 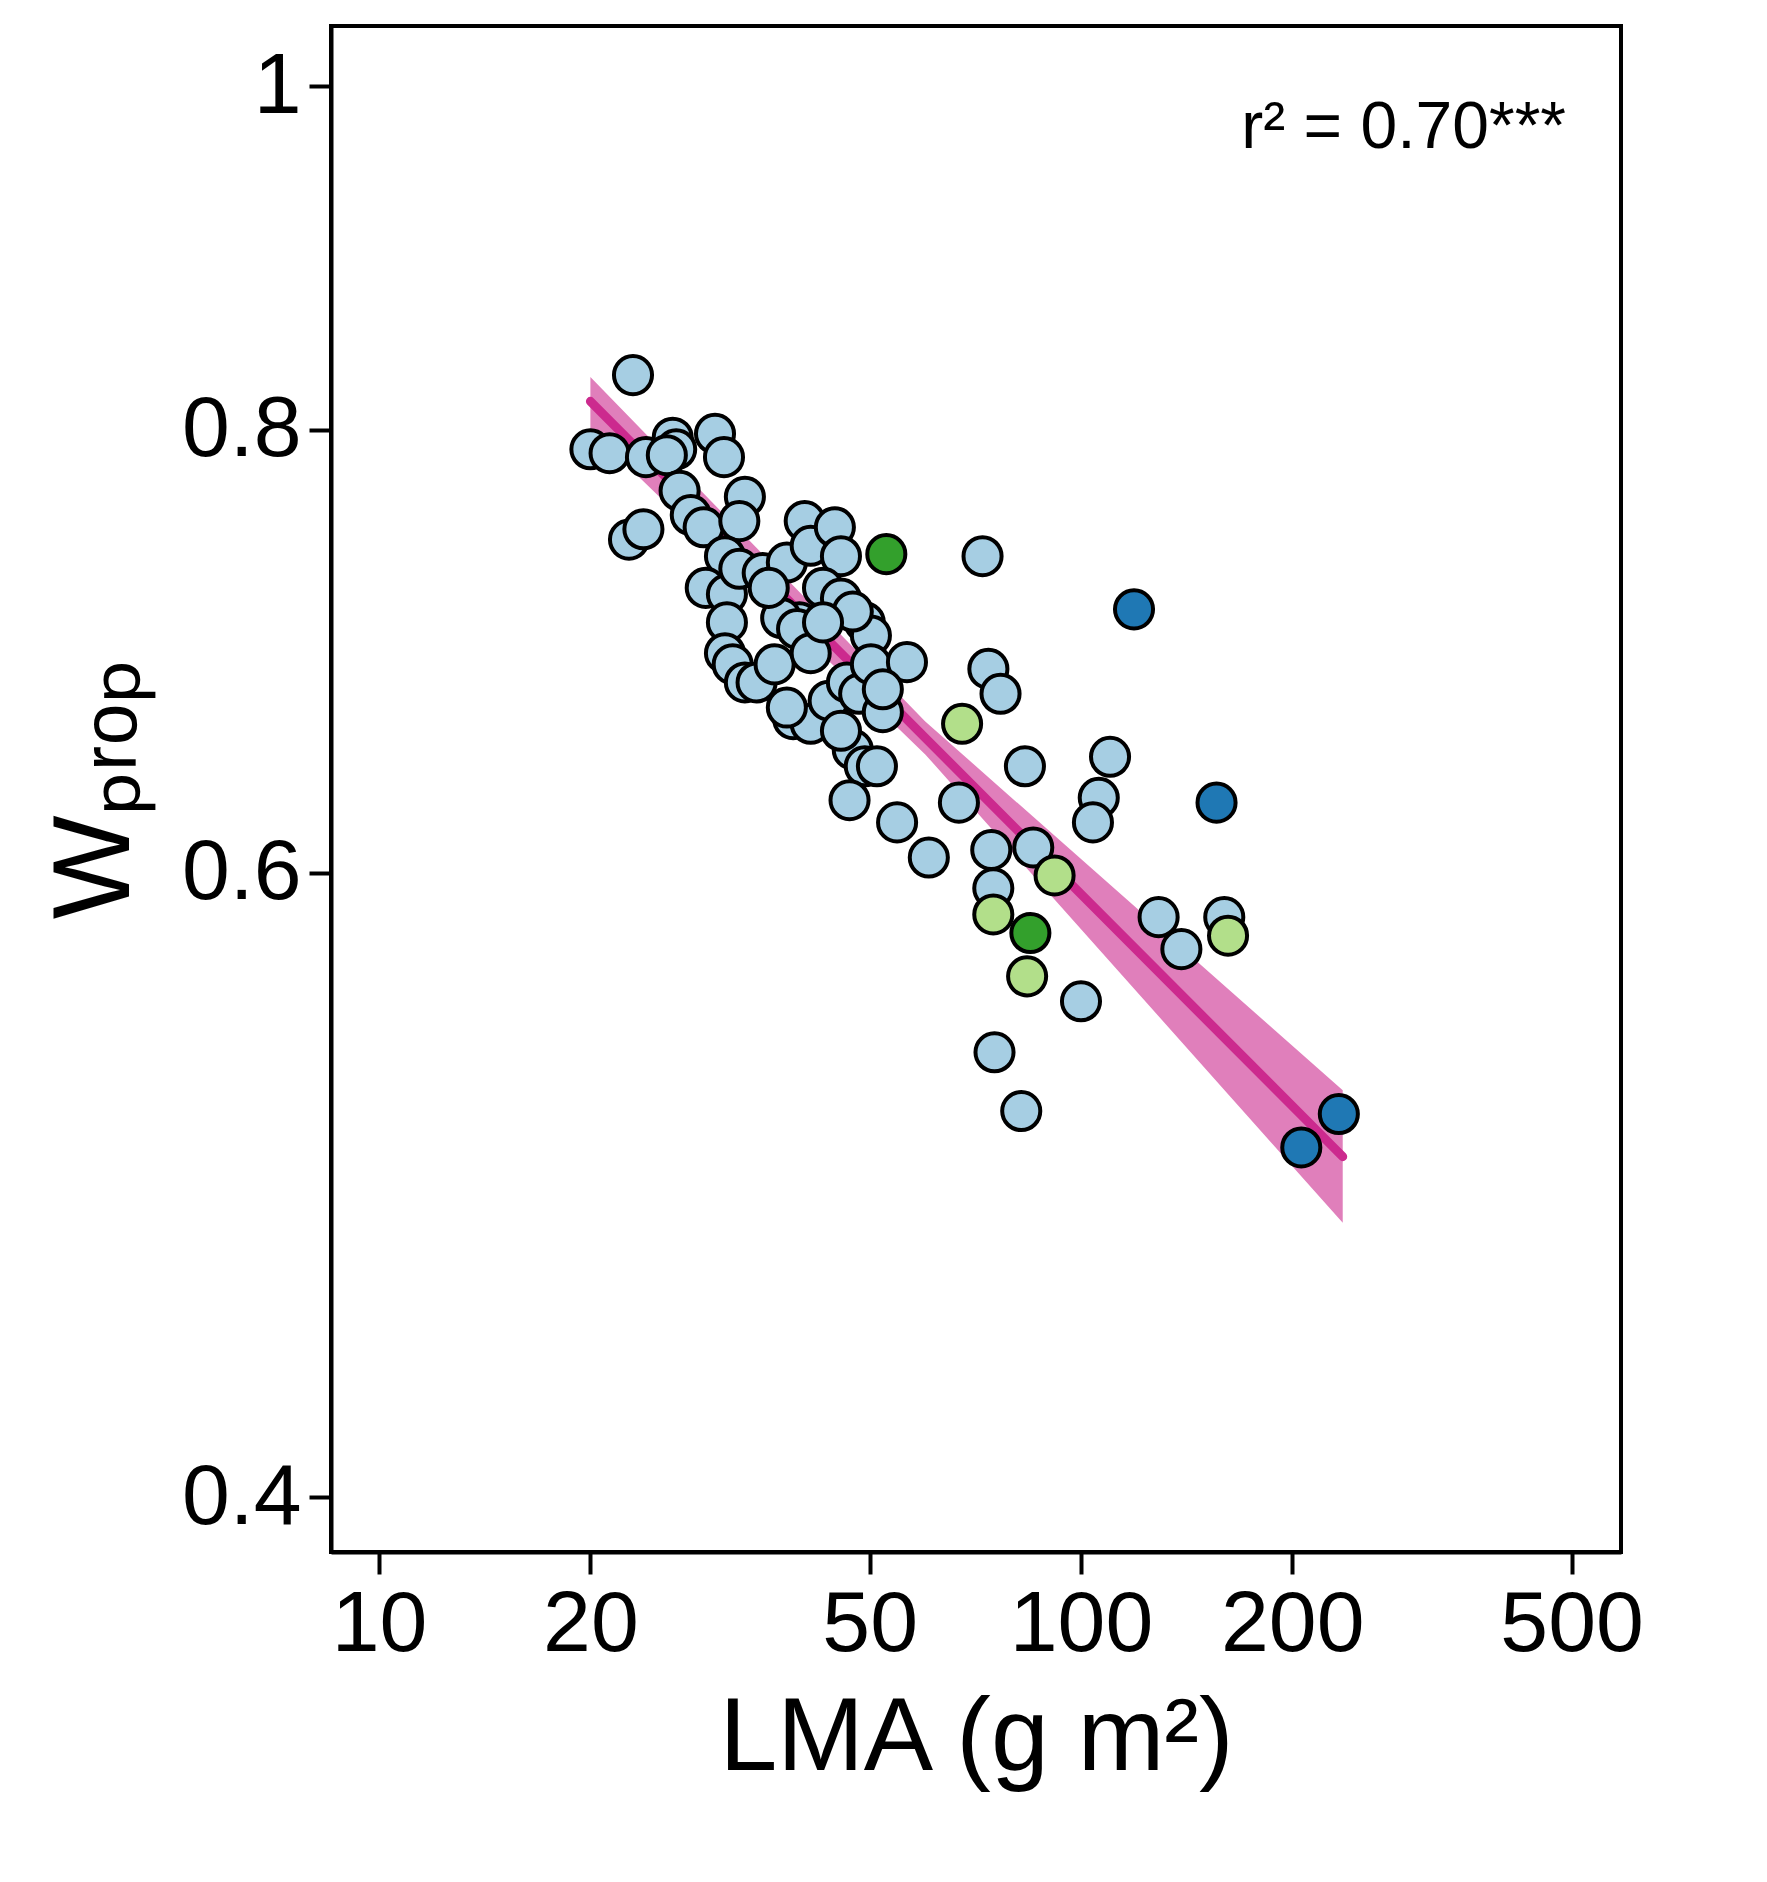 What do you see at coordinates (1293, 1620) in the screenshot?
I see `x-tick-label: 200` at bounding box center [1293, 1620].